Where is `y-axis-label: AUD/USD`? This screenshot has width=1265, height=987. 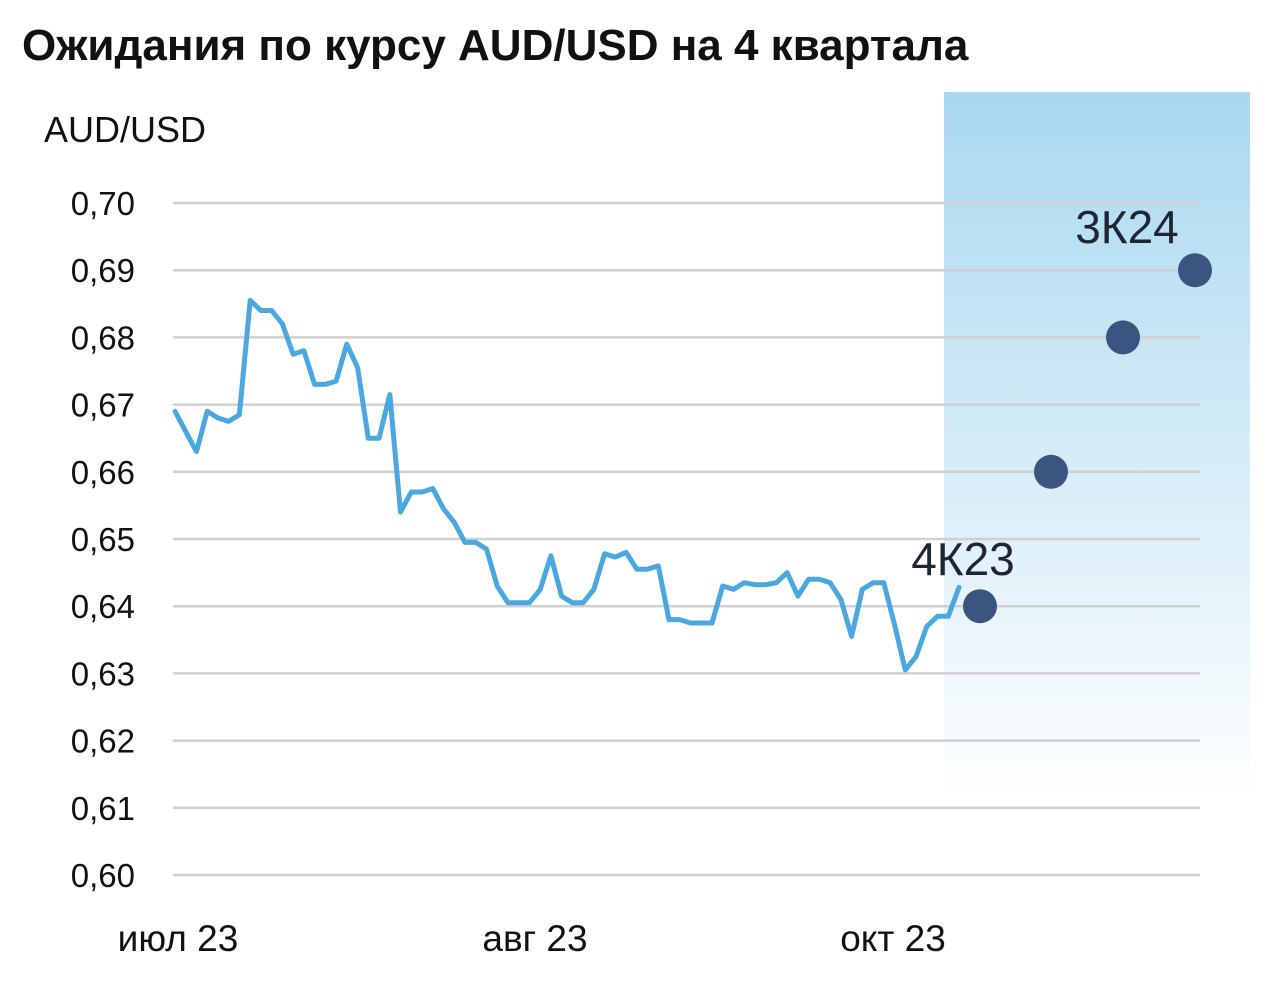 y-axis-label: AUD/USD is located at coordinates (125, 129).